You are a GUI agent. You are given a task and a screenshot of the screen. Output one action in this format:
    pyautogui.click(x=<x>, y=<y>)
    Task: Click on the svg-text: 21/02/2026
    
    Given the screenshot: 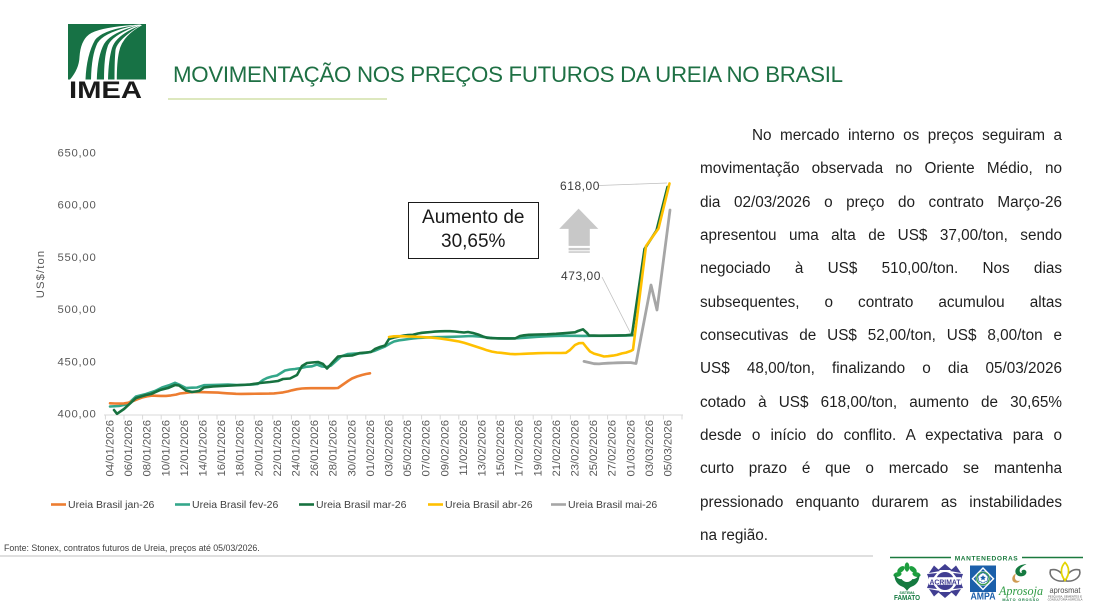 What is the action you would take?
    pyautogui.click(x=557, y=448)
    